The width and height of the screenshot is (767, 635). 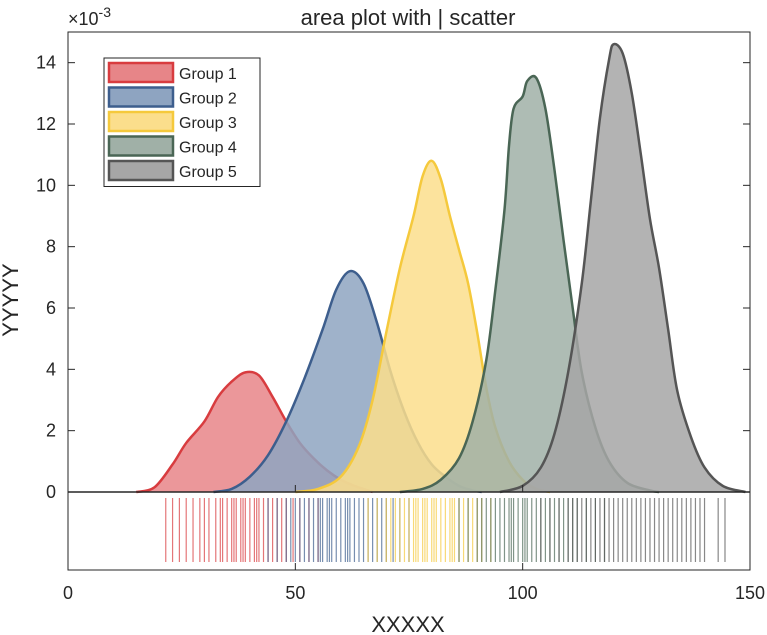 What do you see at coordinates (208, 74) in the screenshot?
I see `legend-label-group-1: Group 1` at bounding box center [208, 74].